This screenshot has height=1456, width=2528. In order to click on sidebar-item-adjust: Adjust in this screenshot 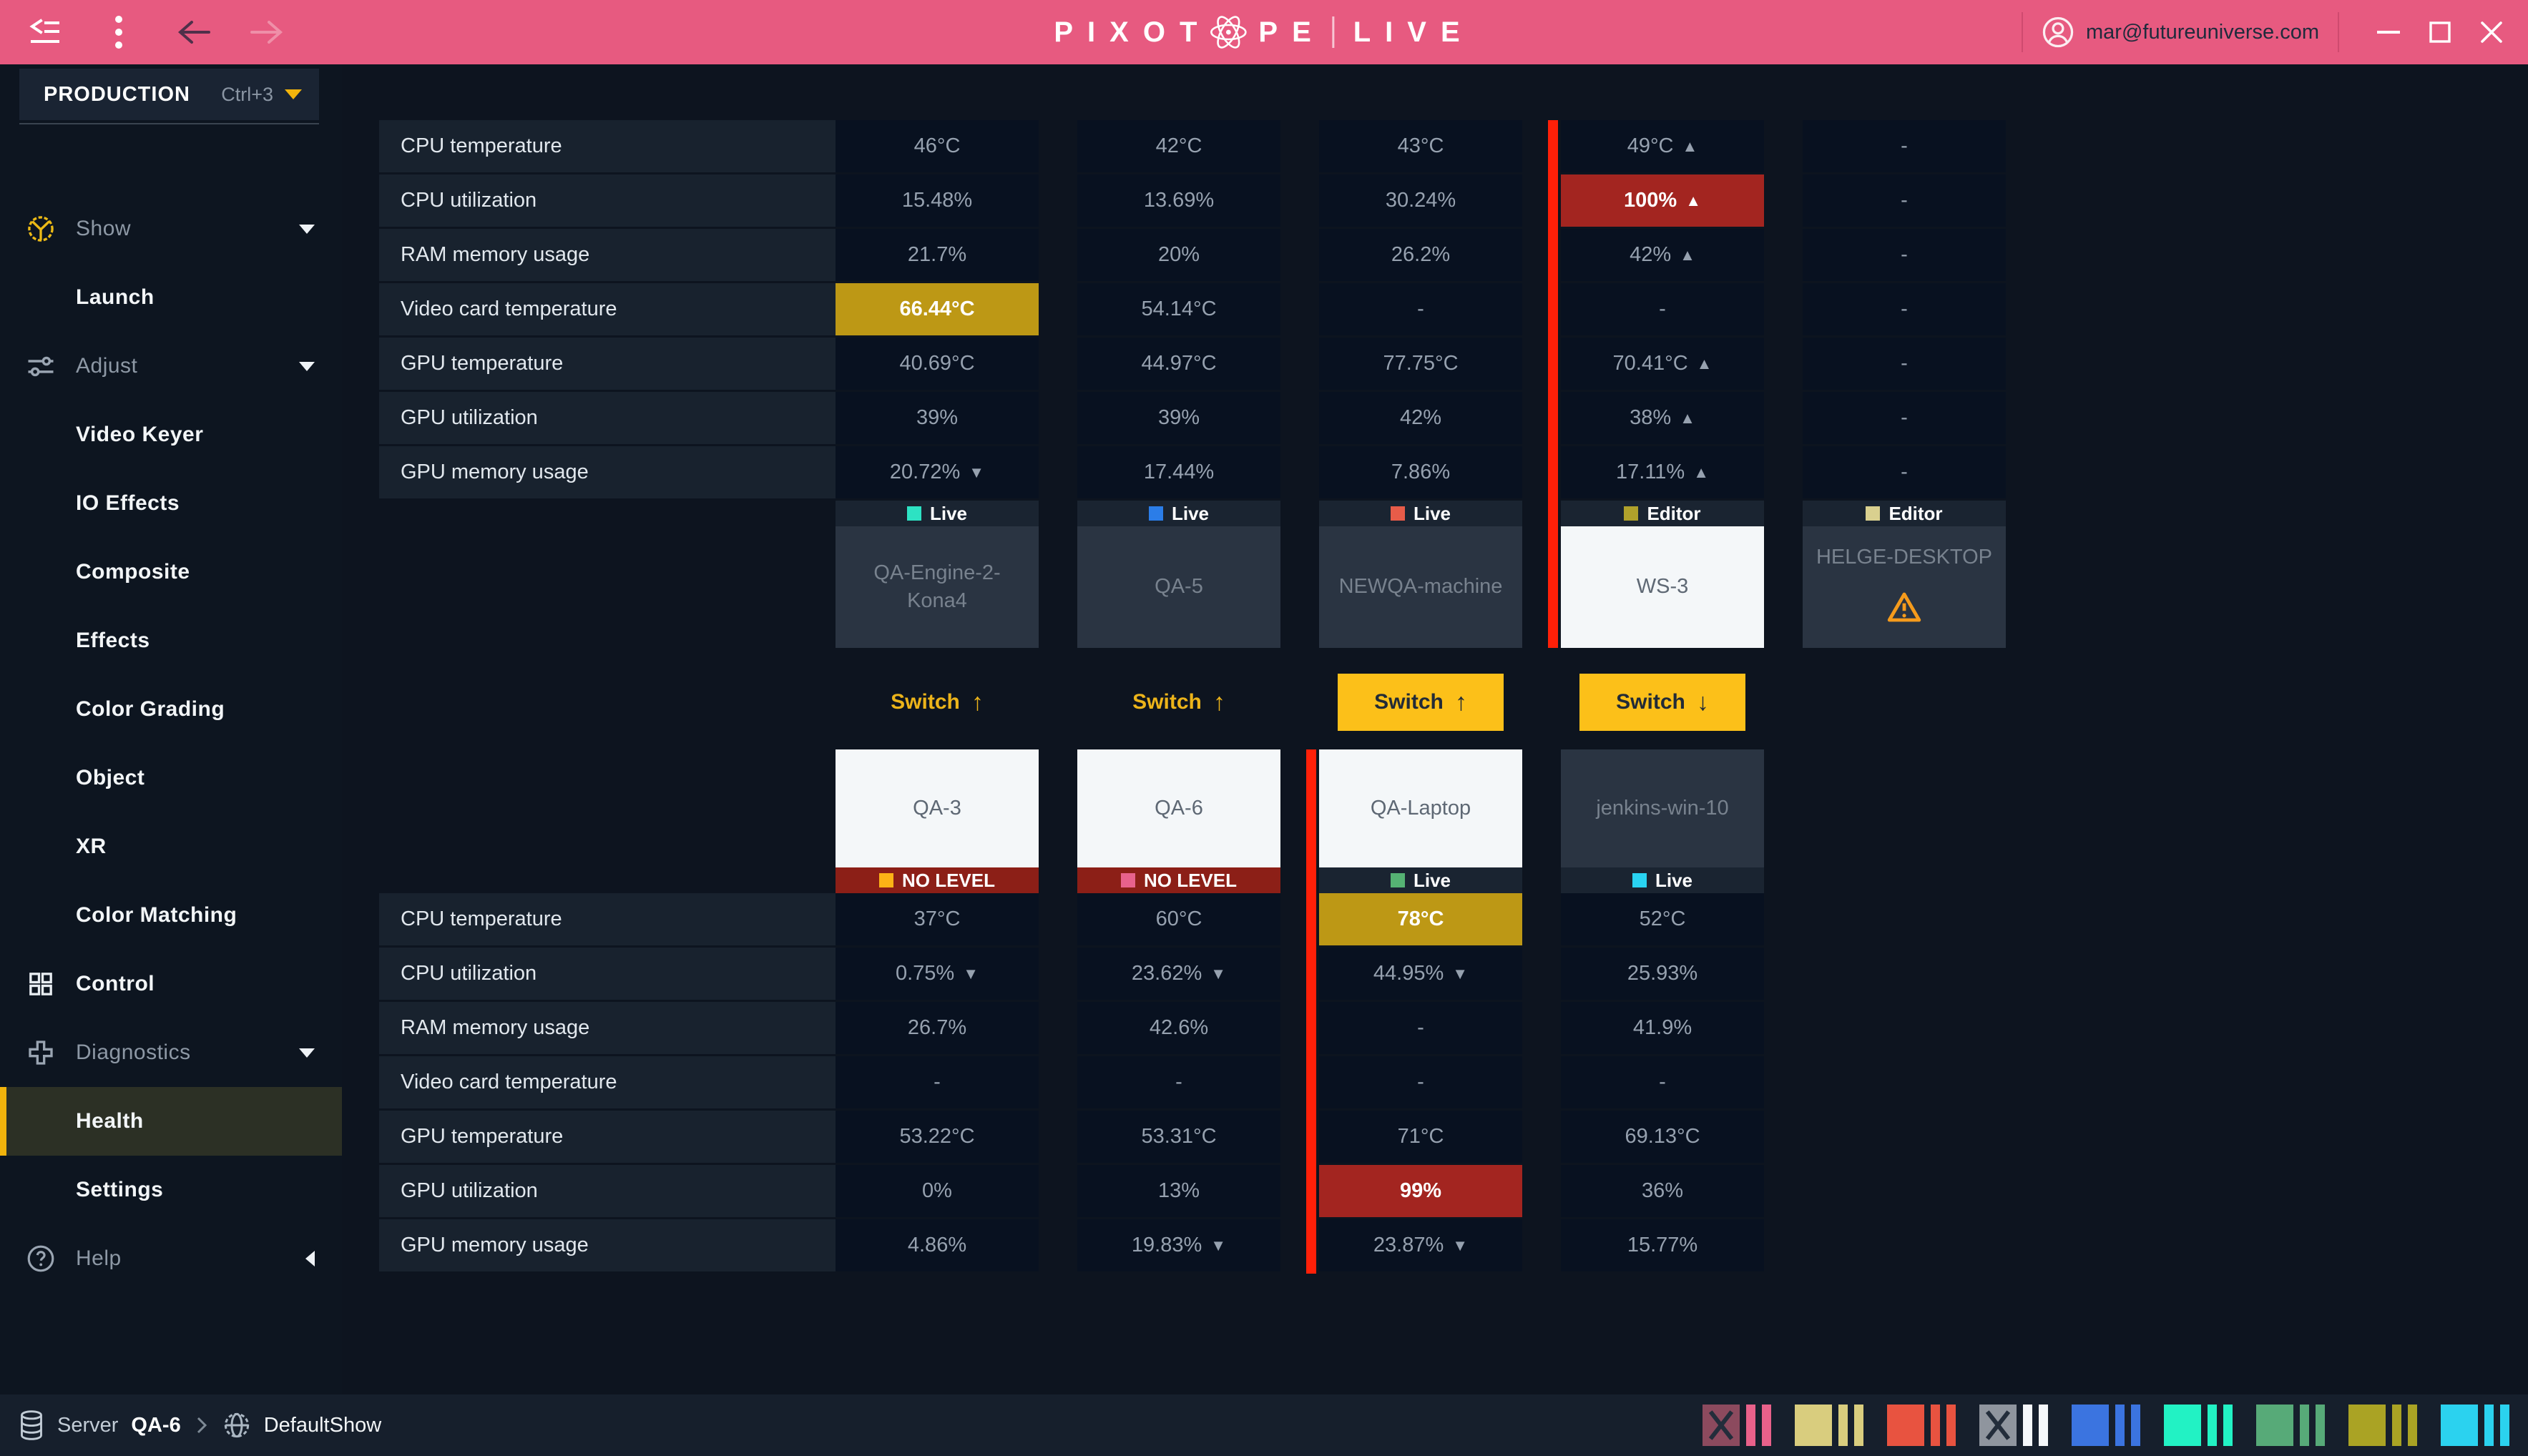, I will do `click(171, 366)`.